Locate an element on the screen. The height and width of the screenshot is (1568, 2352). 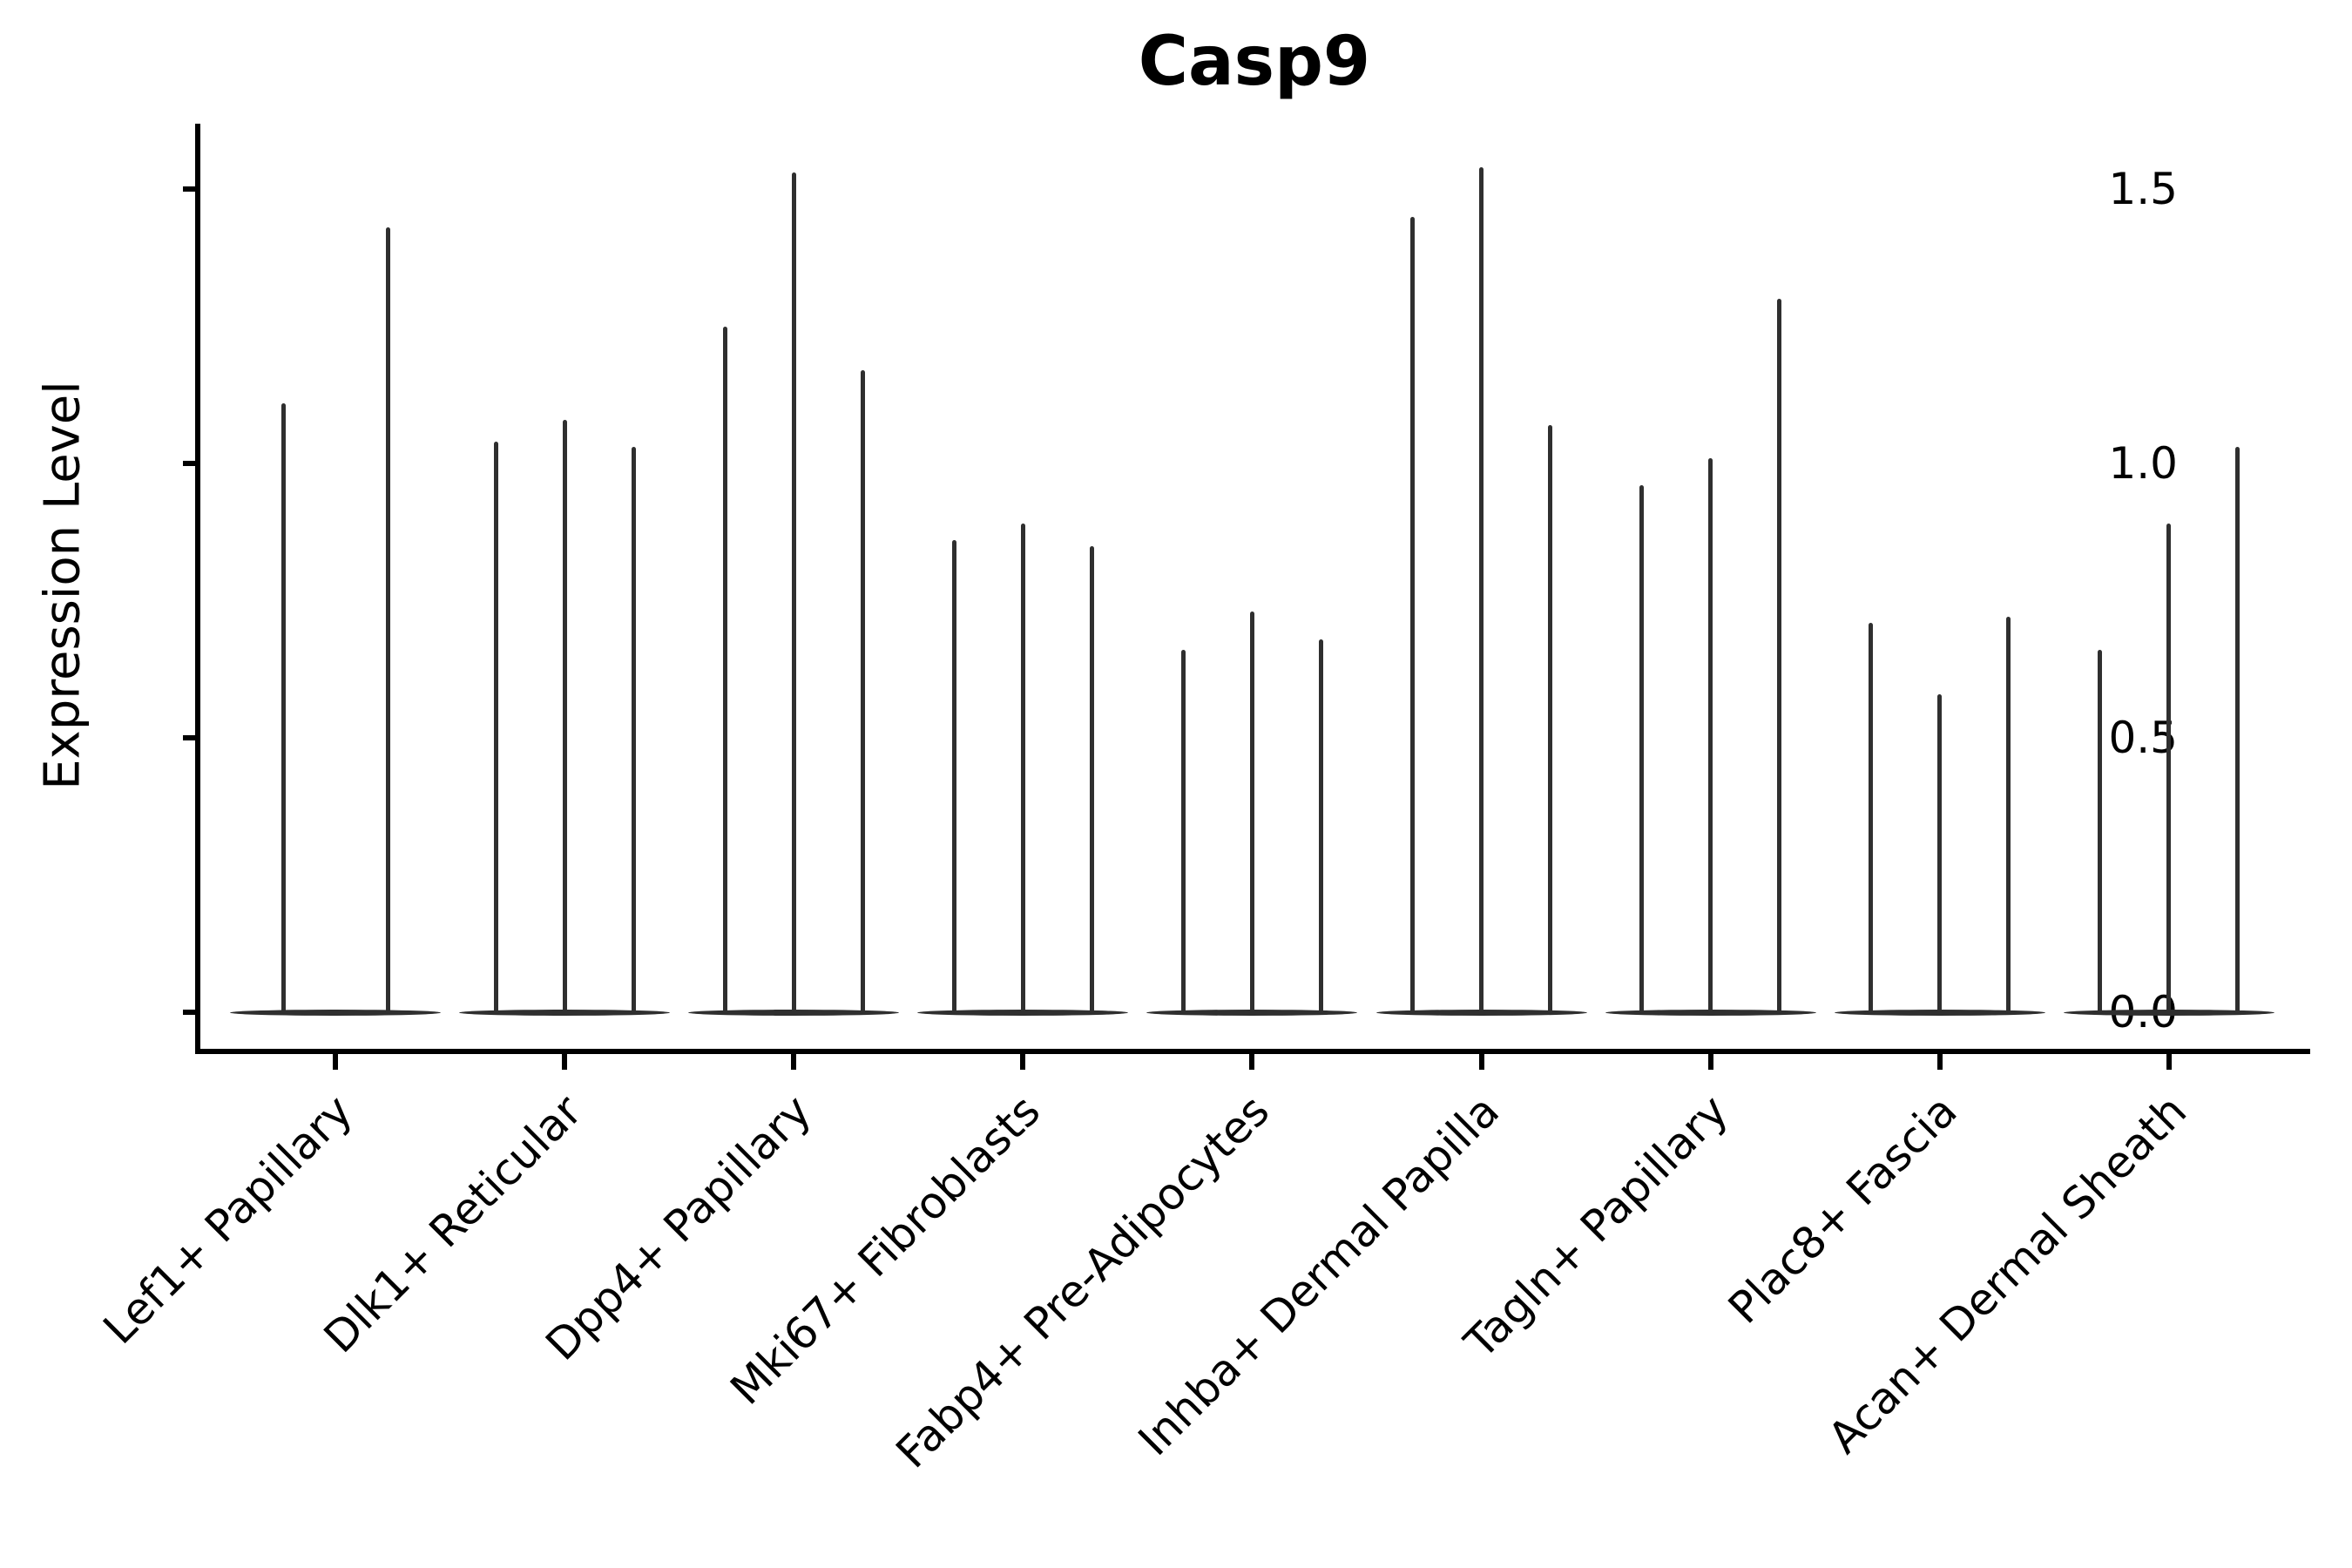
y-tick-label: 0.5 is located at coordinates (2143, 738).